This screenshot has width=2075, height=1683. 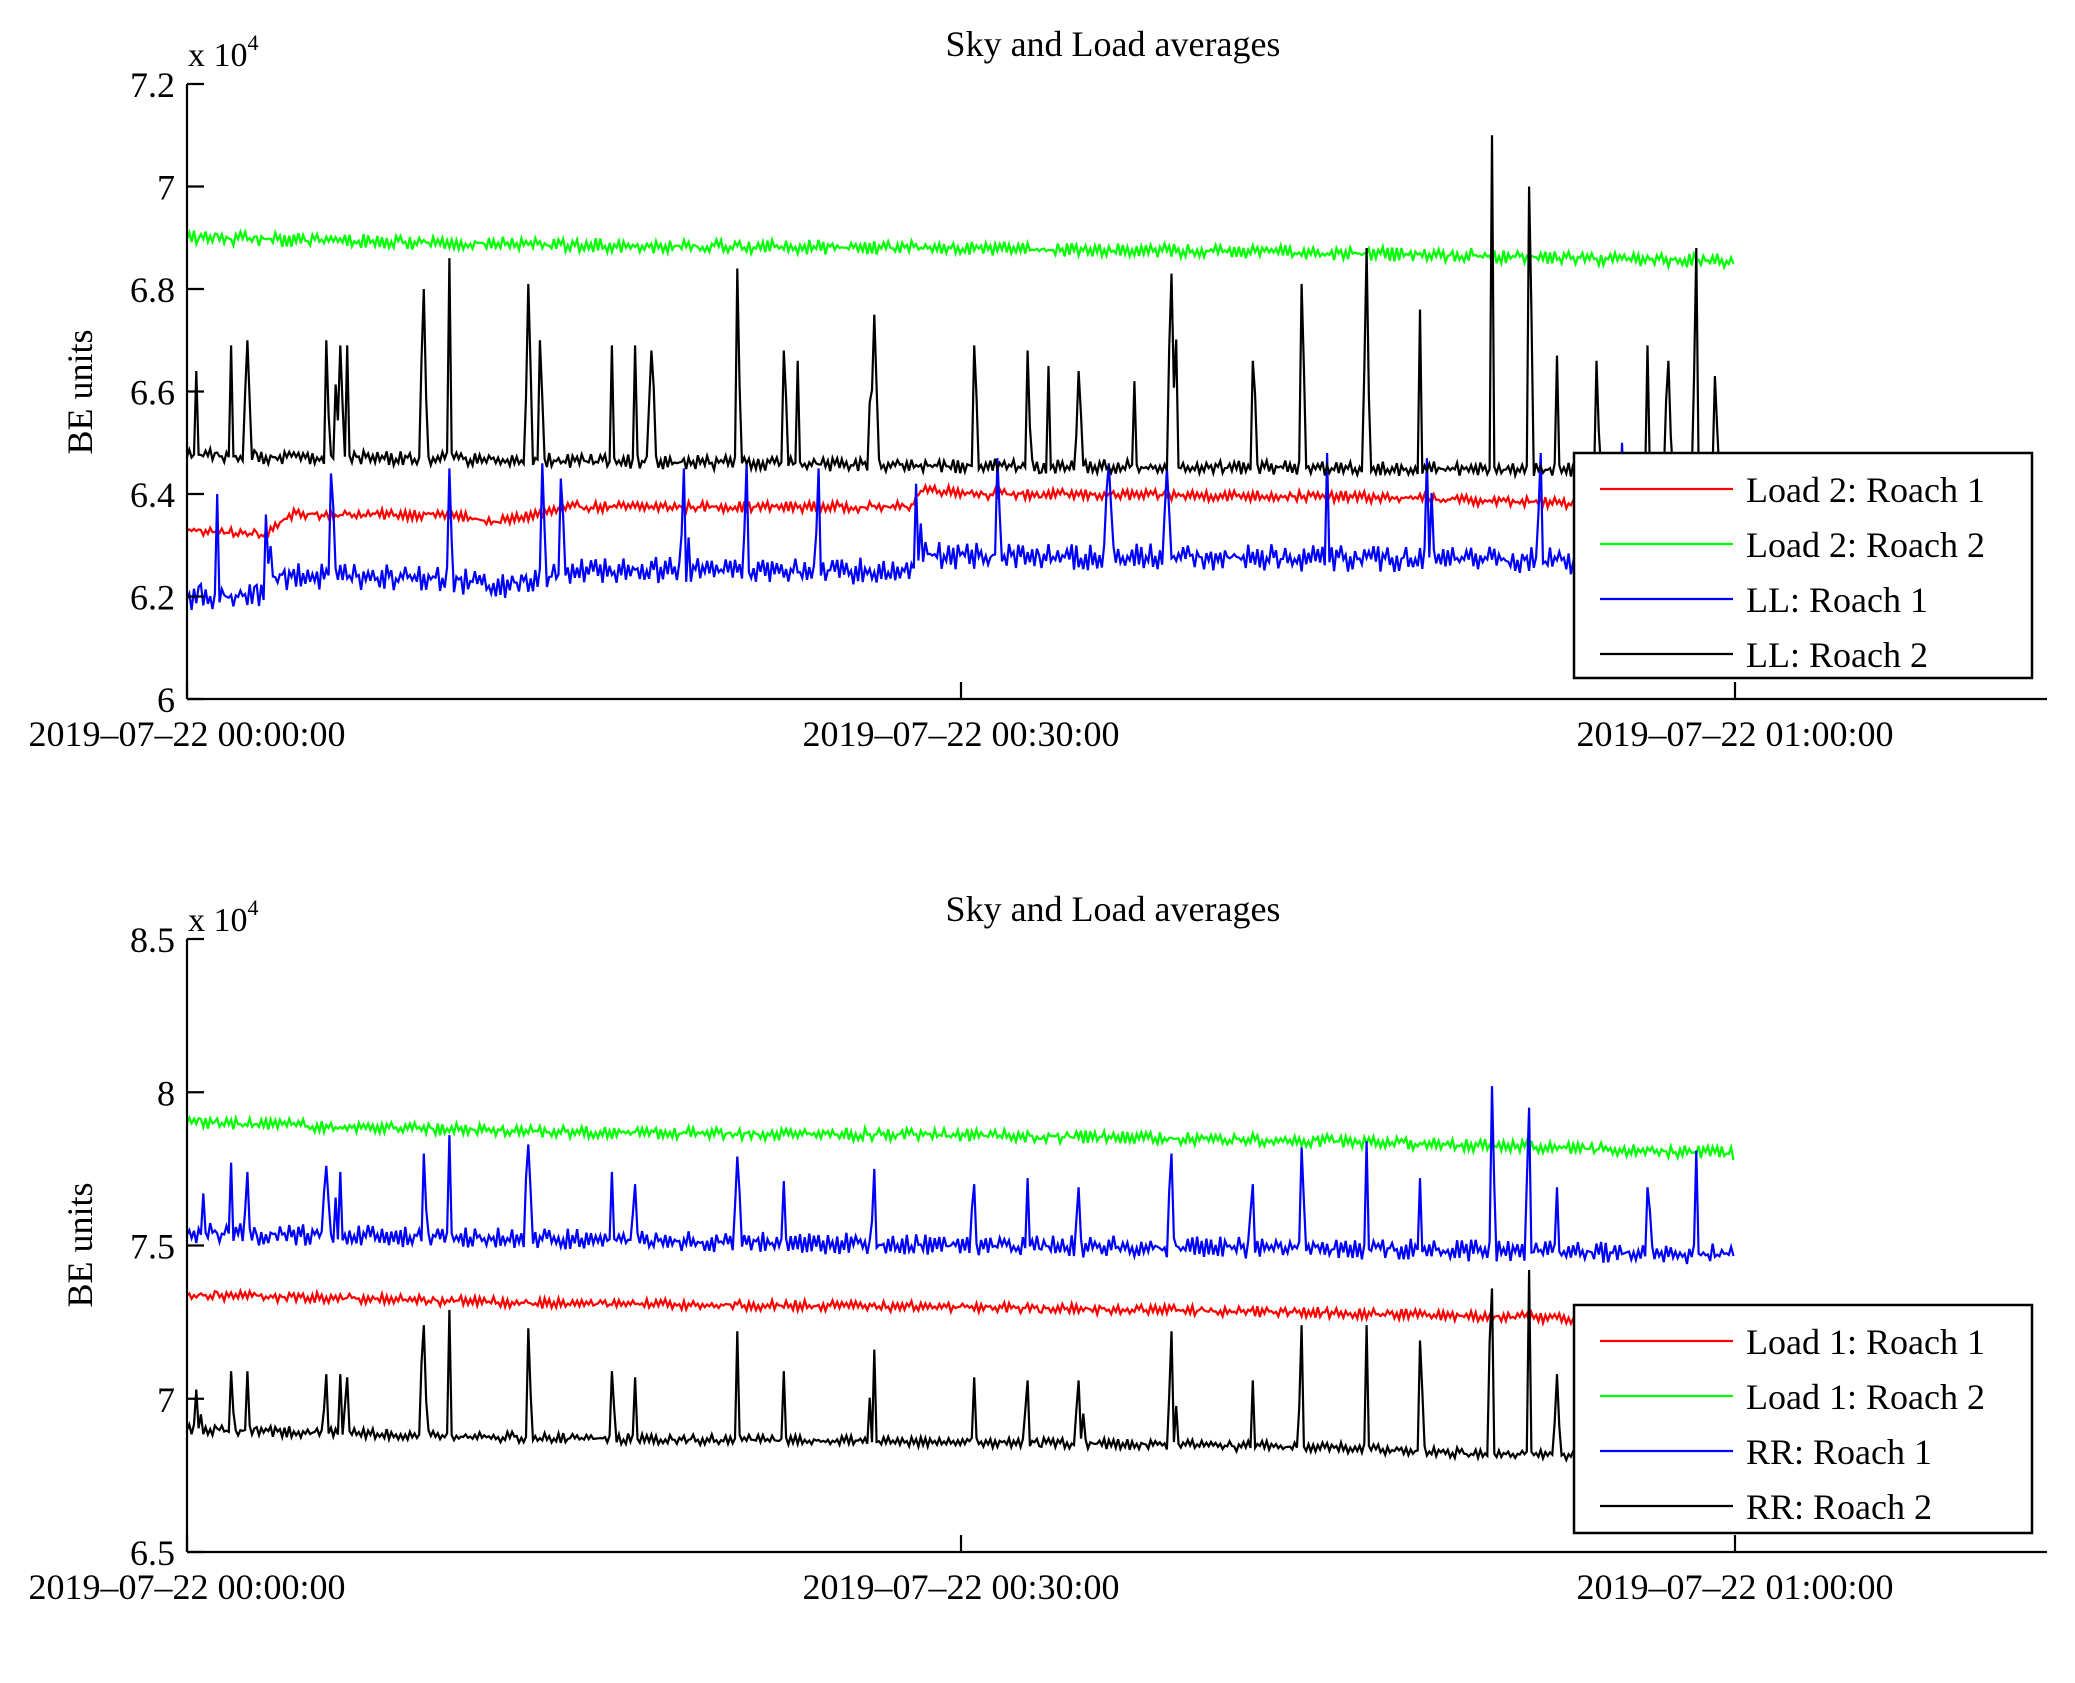 What do you see at coordinates (152, 393) in the screenshot?
I see `y-tick-label: 6.6` at bounding box center [152, 393].